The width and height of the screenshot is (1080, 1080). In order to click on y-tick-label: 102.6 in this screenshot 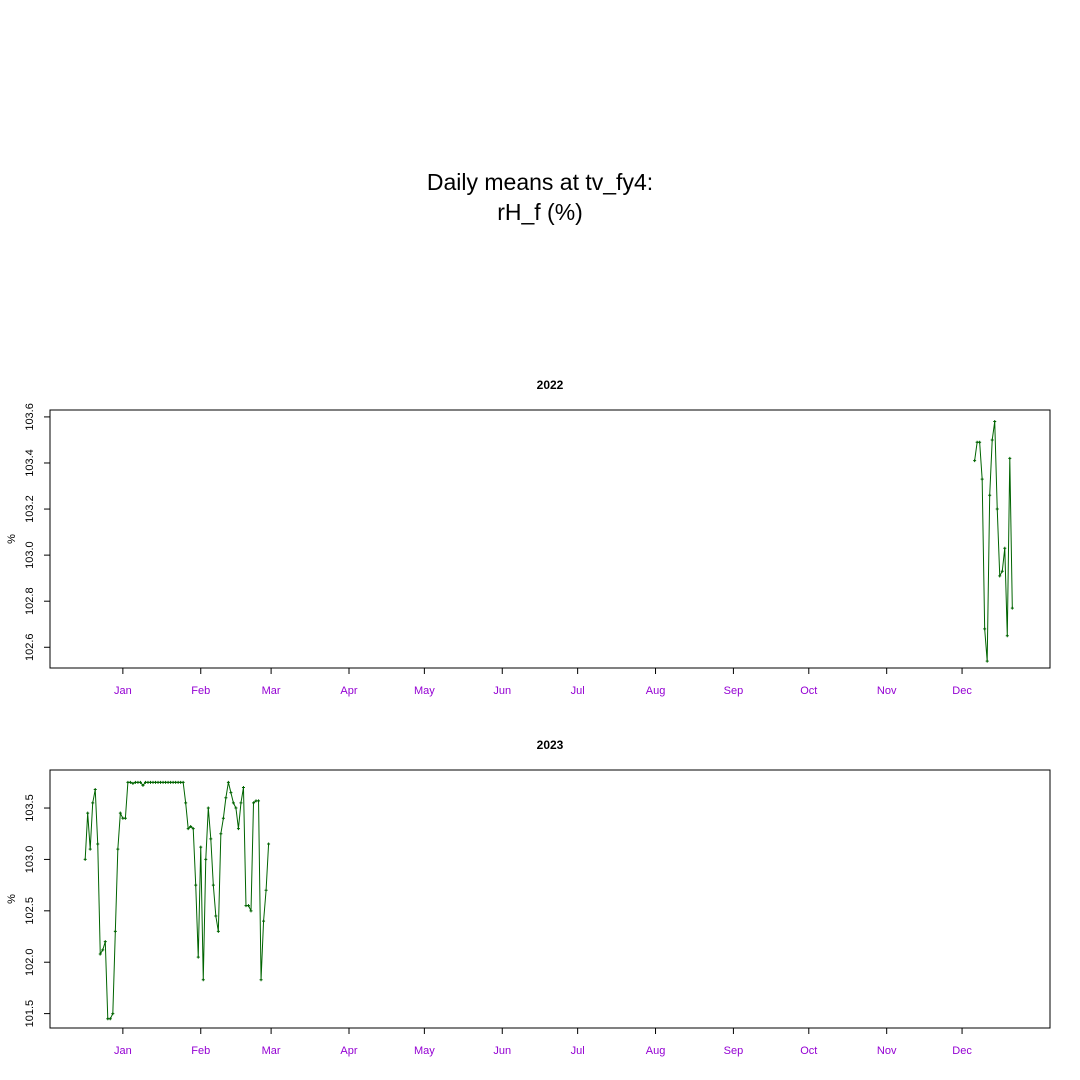, I will do `click(30, 648)`.